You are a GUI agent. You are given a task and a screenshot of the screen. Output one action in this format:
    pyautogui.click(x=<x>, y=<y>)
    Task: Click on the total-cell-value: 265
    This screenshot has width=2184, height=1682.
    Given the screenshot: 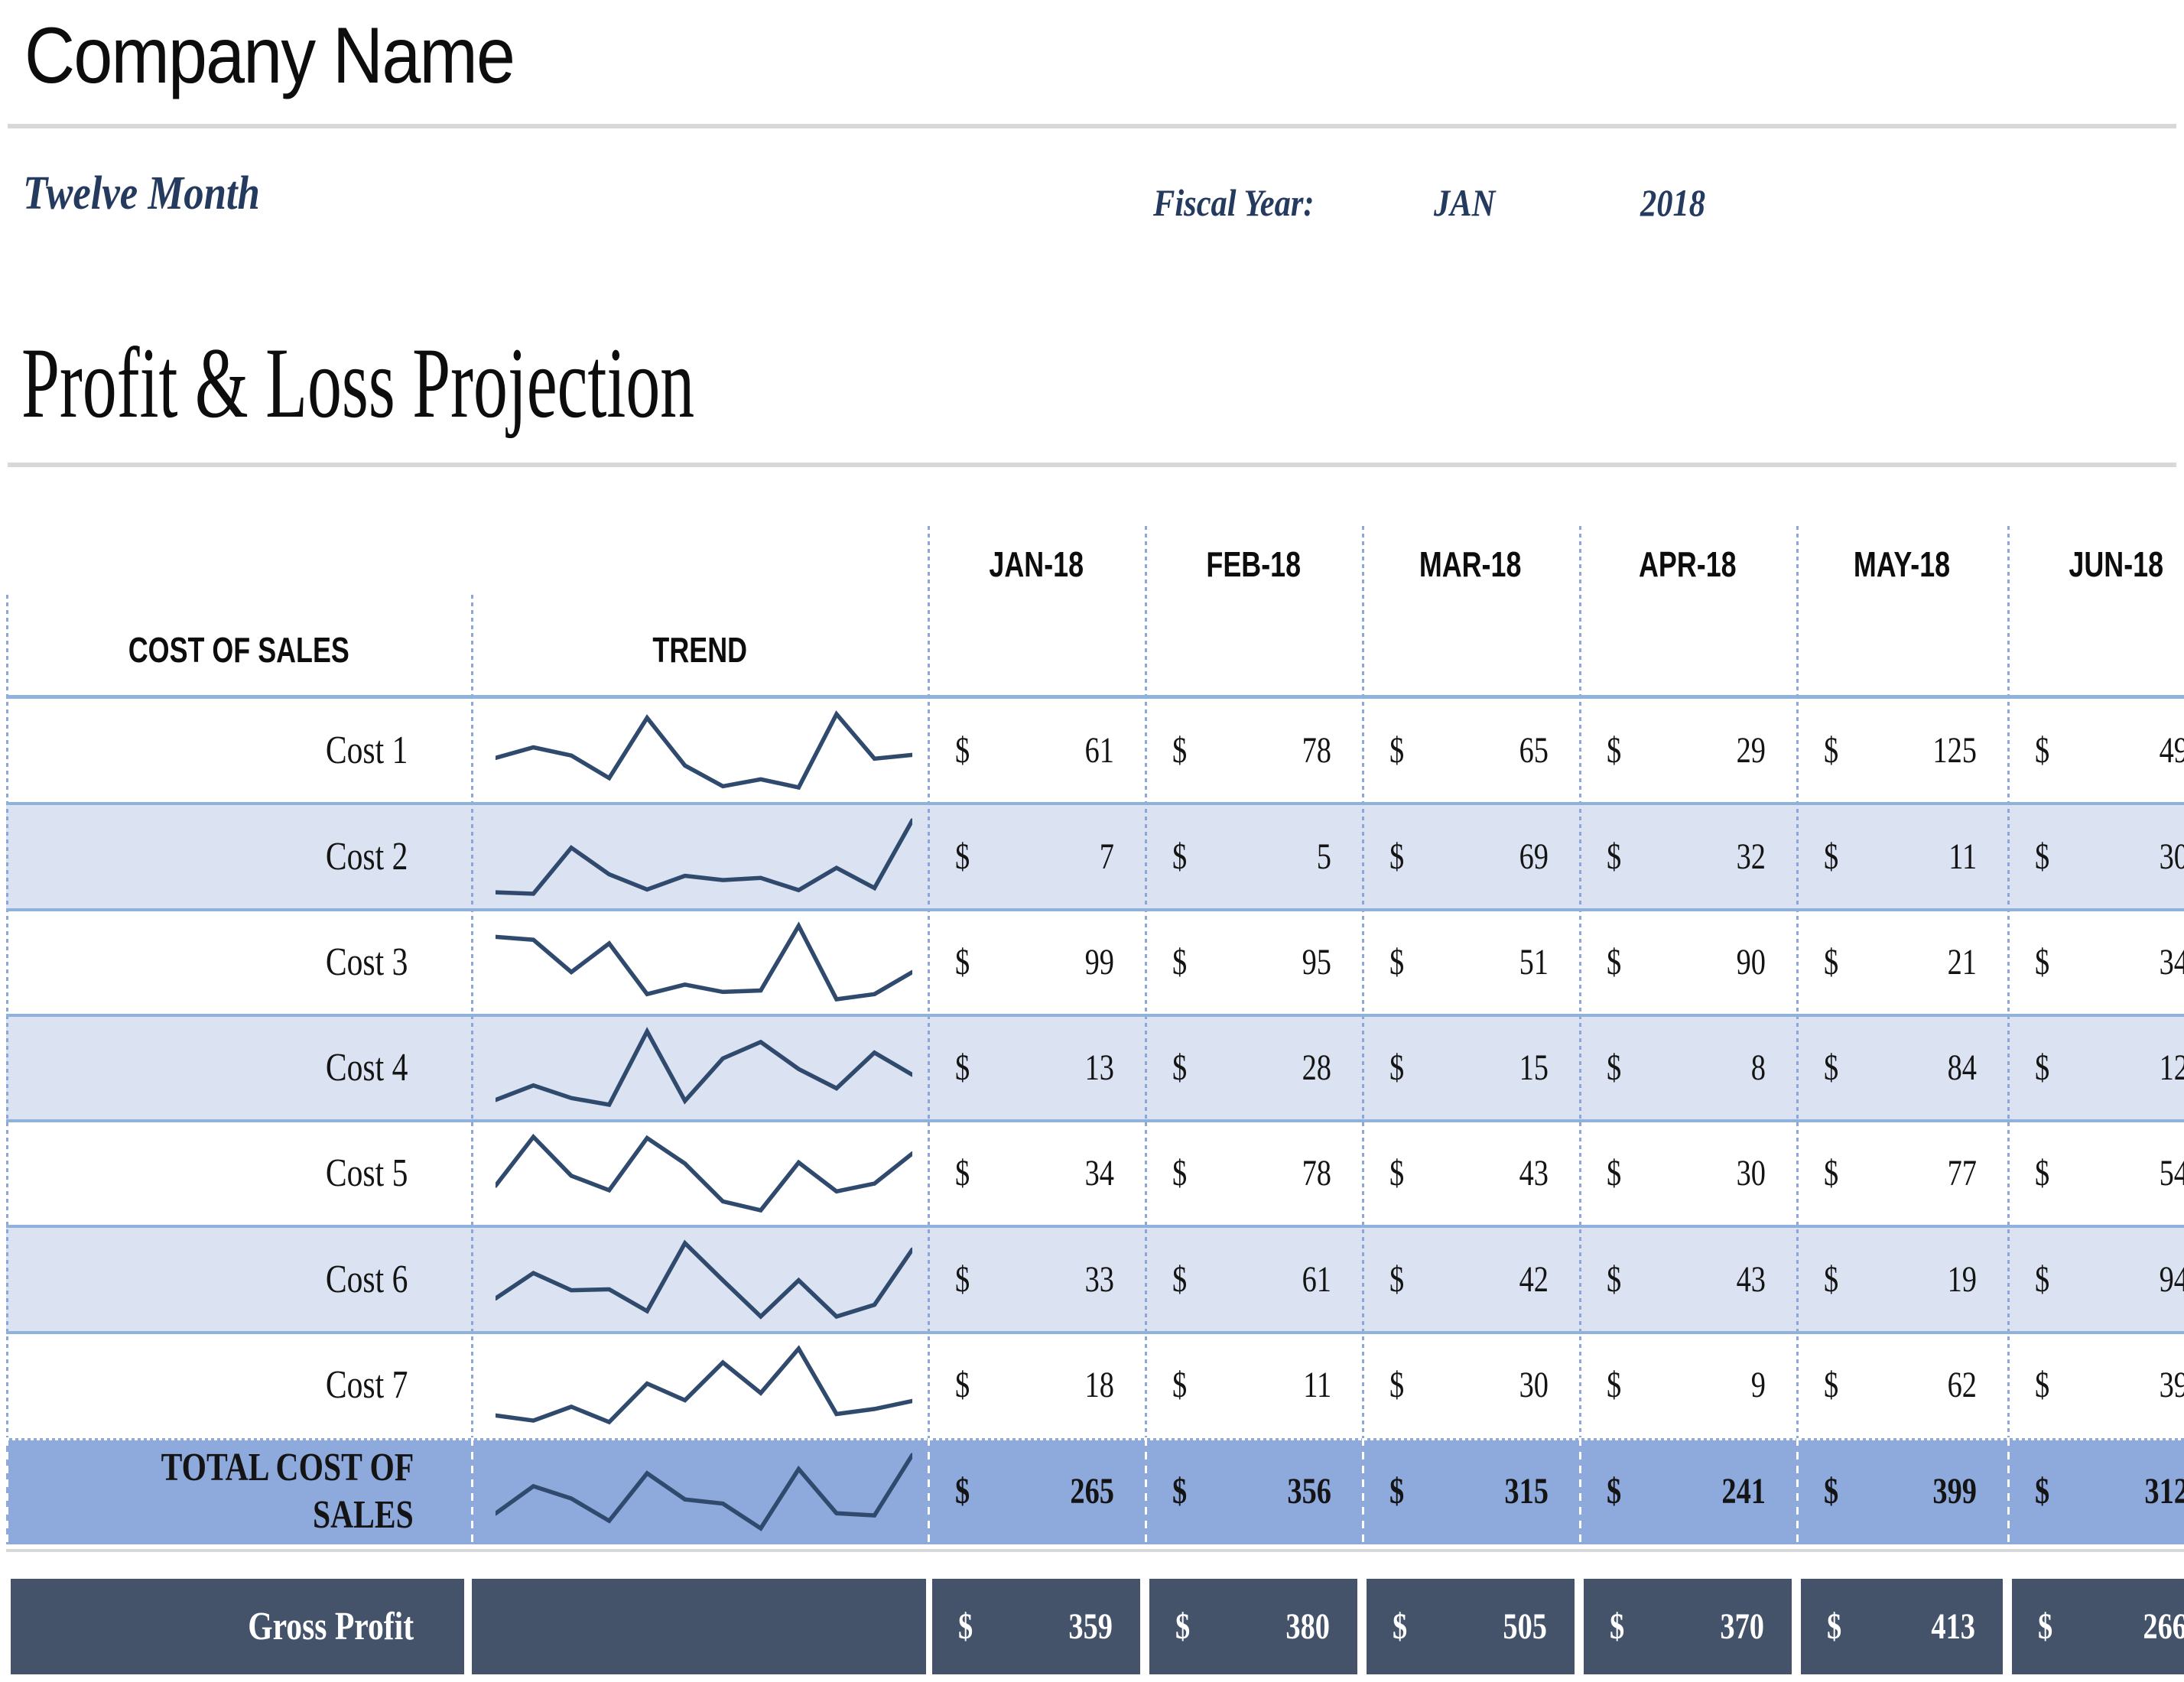 What is the action you would take?
    pyautogui.click(x=1092, y=1492)
    